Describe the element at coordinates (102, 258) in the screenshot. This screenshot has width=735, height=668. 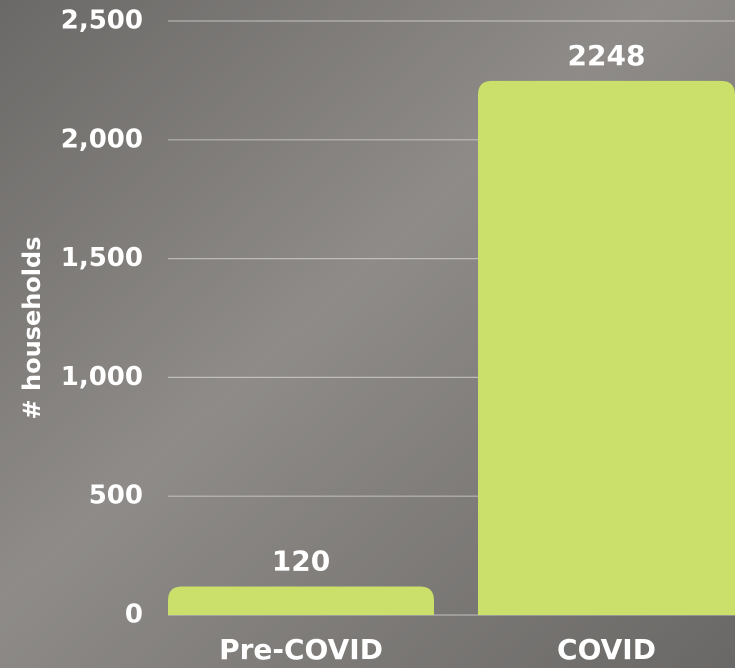
I see `y-tick-label: 1,500` at that location.